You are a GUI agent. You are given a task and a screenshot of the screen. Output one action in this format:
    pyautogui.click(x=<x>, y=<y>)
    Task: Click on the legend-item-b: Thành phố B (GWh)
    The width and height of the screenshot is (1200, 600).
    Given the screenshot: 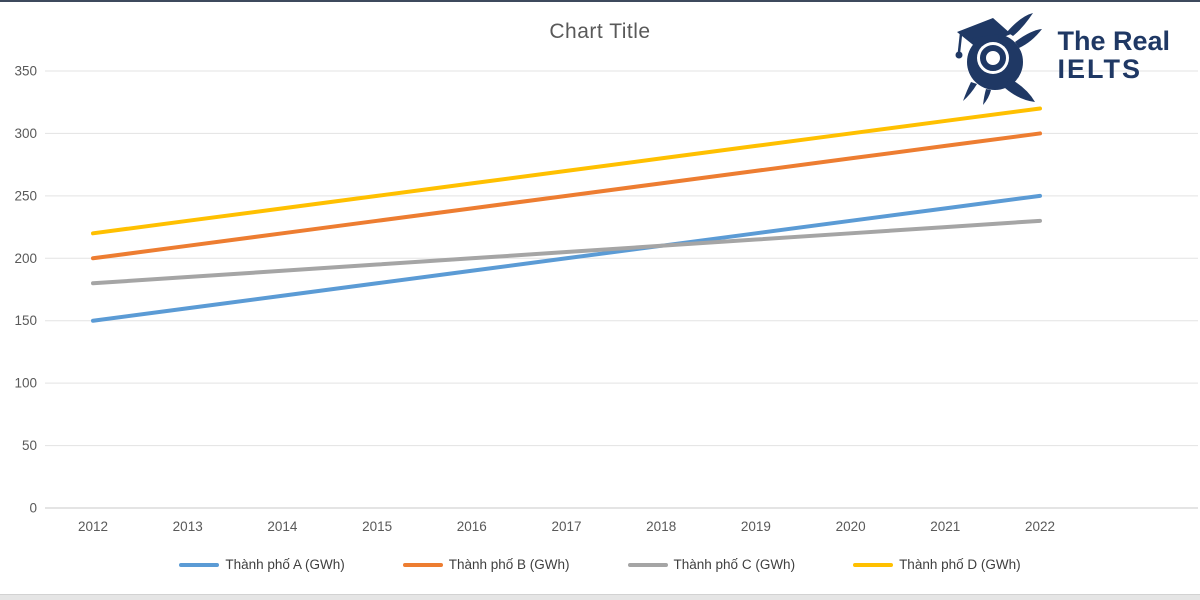 What is the action you would take?
    pyautogui.click(x=486, y=564)
    